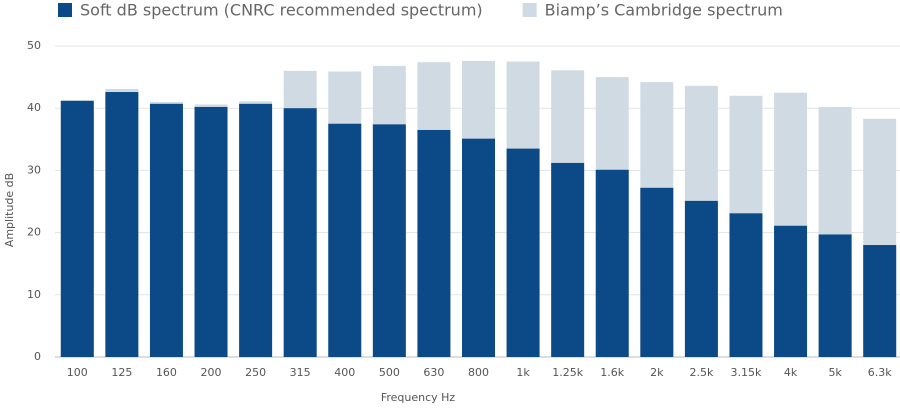 This screenshot has width=900, height=408. Describe the element at coordinates (37, 356) in the screenshot. I see `y-tick-label: 0` at that location.